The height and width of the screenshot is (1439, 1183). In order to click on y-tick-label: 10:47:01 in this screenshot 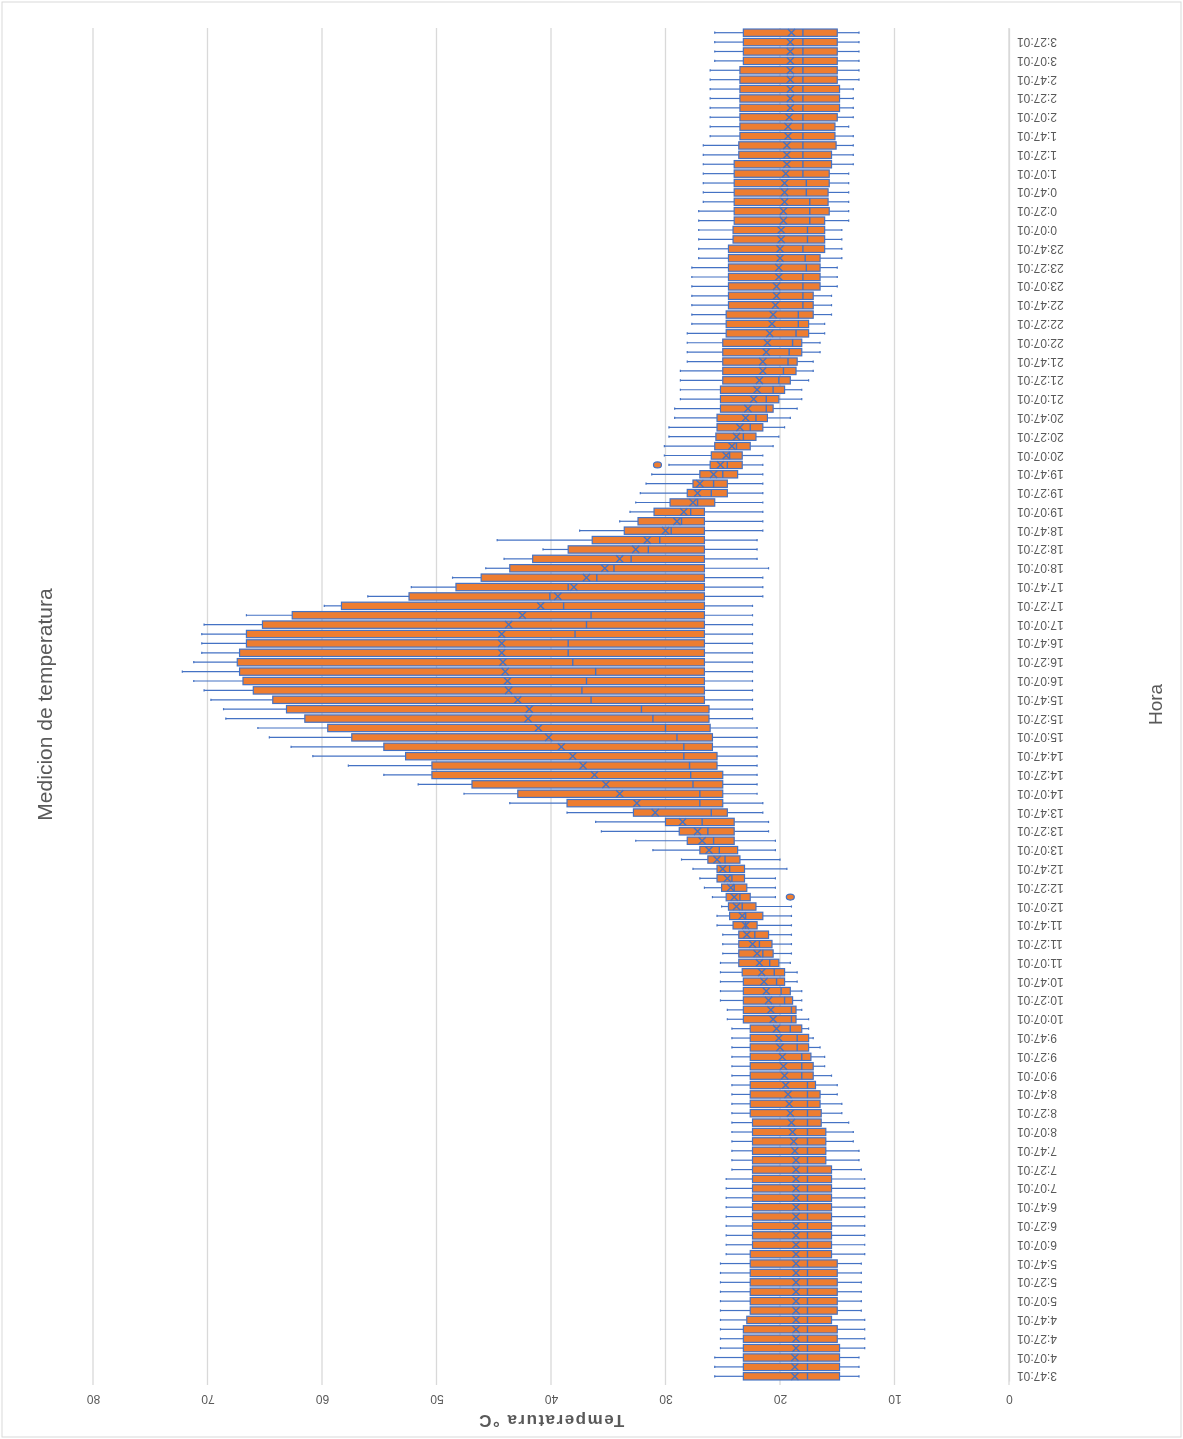, I will do `click(1040, 981)`.